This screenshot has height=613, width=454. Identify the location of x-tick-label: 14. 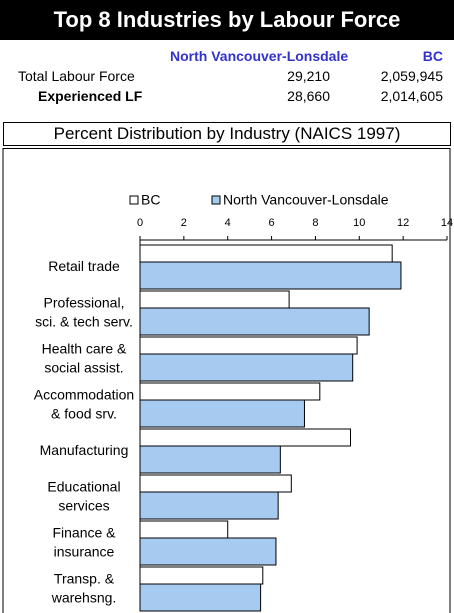
(447, 223).